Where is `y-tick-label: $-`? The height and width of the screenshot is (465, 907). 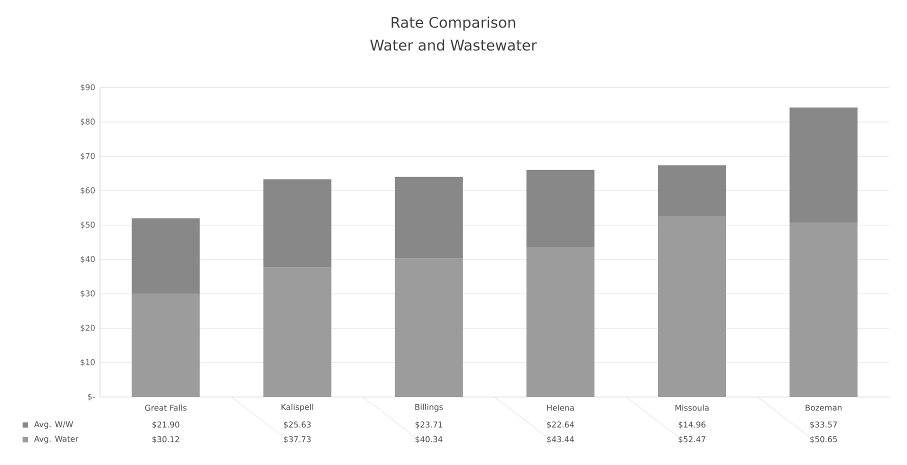 y-tick-label: $- is located at coordinates (91, 397).